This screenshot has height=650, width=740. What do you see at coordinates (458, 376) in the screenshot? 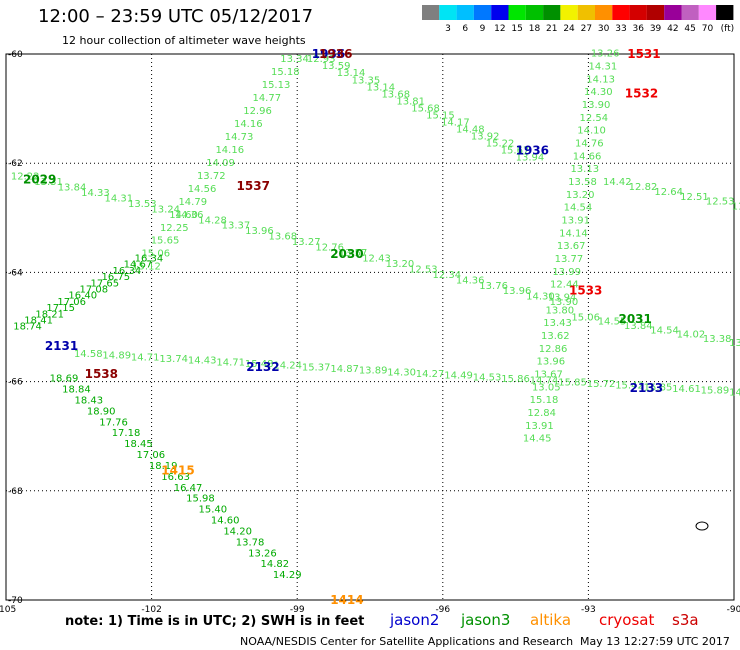
I see `wave-height-label: 14.49` at bounding box center [458, 376].